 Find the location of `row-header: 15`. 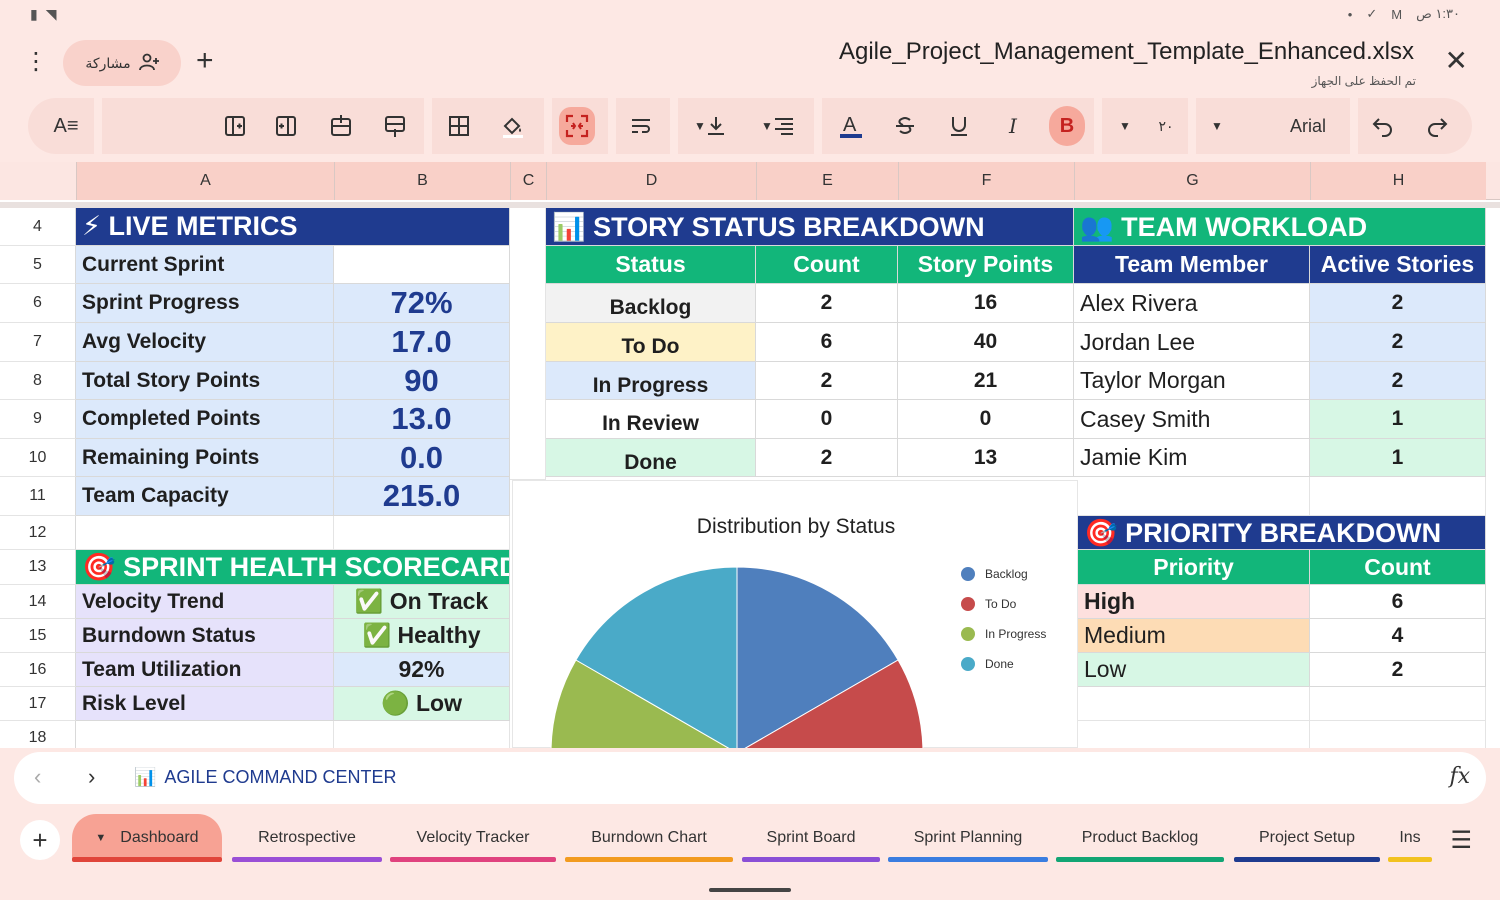

row-header: 15 is located at coordinates (38, 636).